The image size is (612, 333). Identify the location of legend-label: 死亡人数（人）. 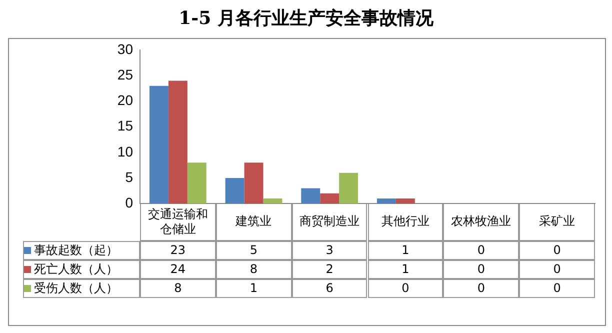
(76, 269).